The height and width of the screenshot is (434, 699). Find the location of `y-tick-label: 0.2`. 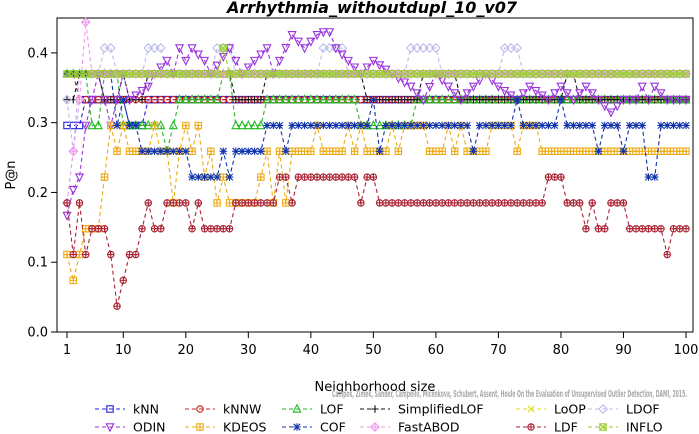

y-tick-label: 0.2 is located at coordinates (37, 193).